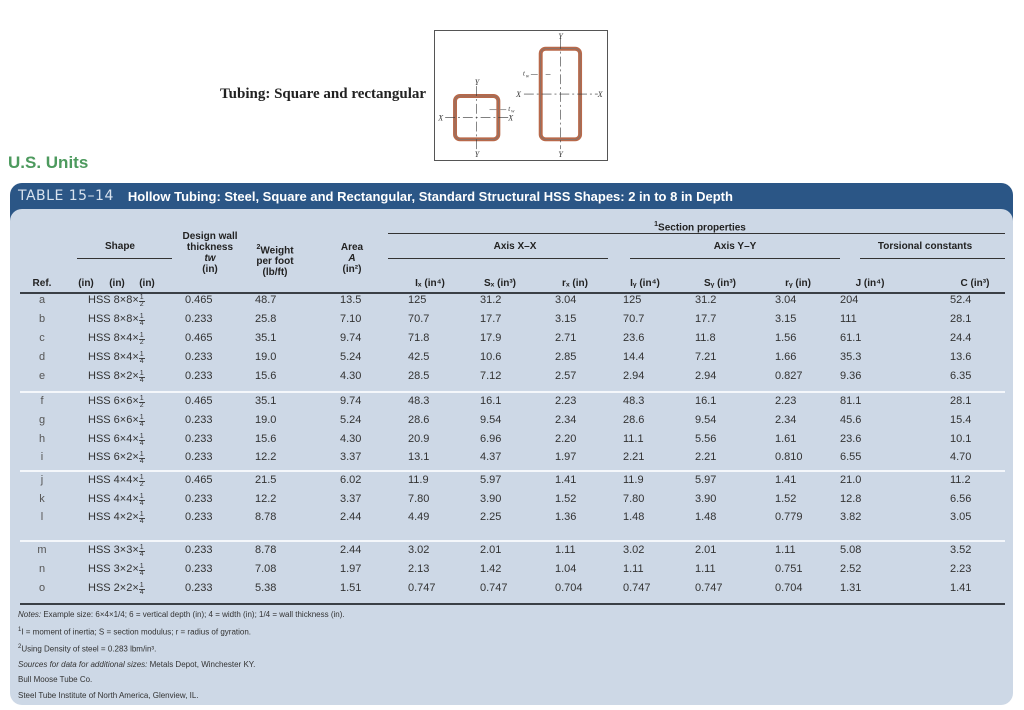 The width and height of the screenshot is (1024, 710). Describe the element at coordinates (491, 401) in the screenshot. I see `sx-cell: 16.1` at that location.